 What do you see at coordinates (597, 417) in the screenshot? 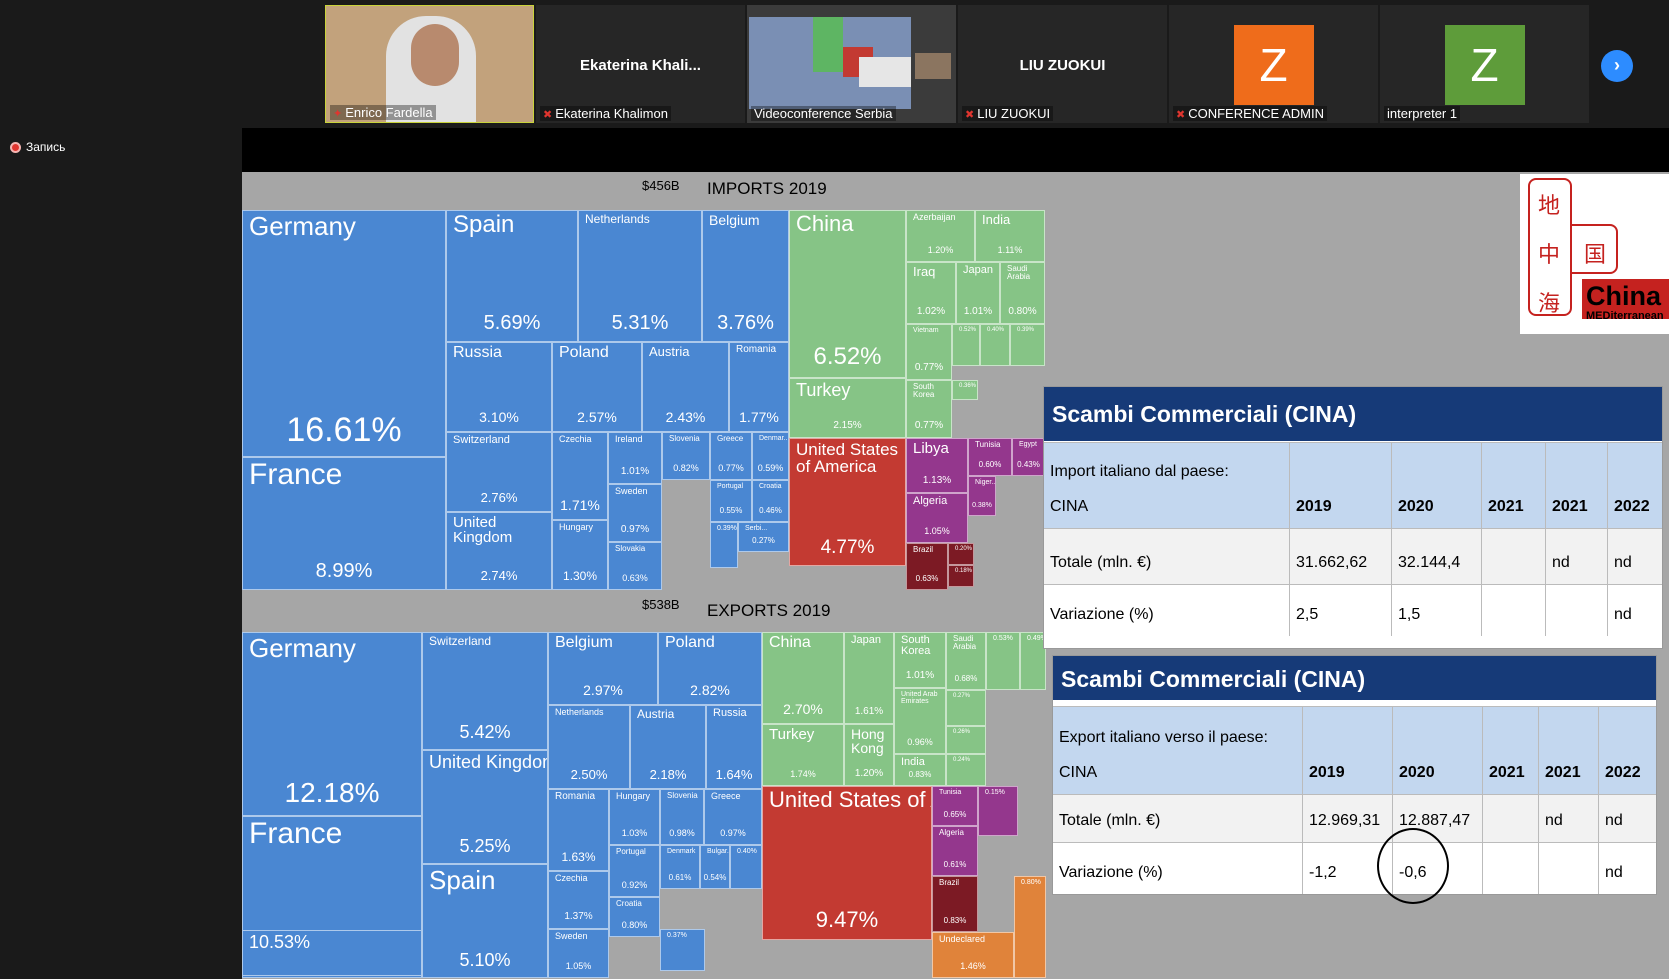
I see `treemap-value: 2.57%` at bounding box center [597, 417].